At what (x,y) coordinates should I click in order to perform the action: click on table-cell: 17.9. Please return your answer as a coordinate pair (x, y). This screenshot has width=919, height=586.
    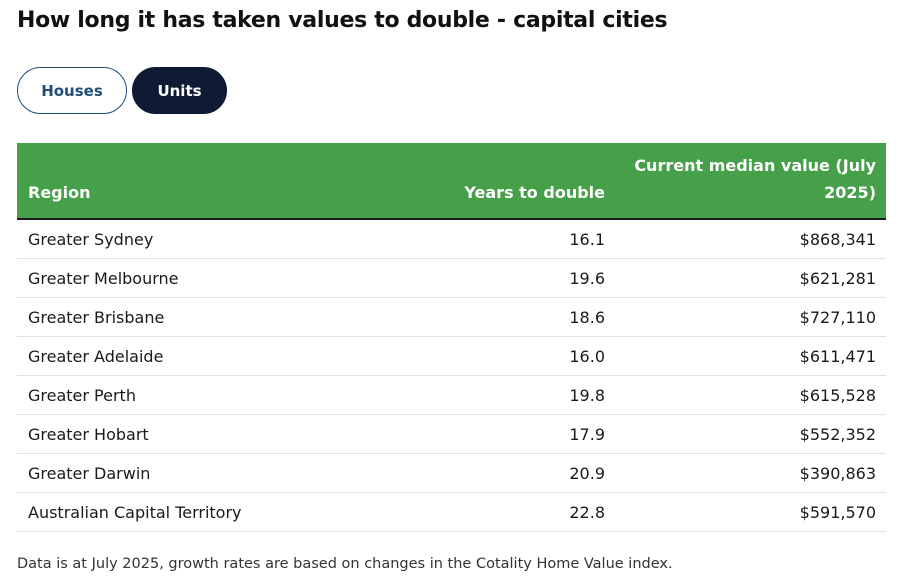
    Looking at the image, I should click on (474, 434).